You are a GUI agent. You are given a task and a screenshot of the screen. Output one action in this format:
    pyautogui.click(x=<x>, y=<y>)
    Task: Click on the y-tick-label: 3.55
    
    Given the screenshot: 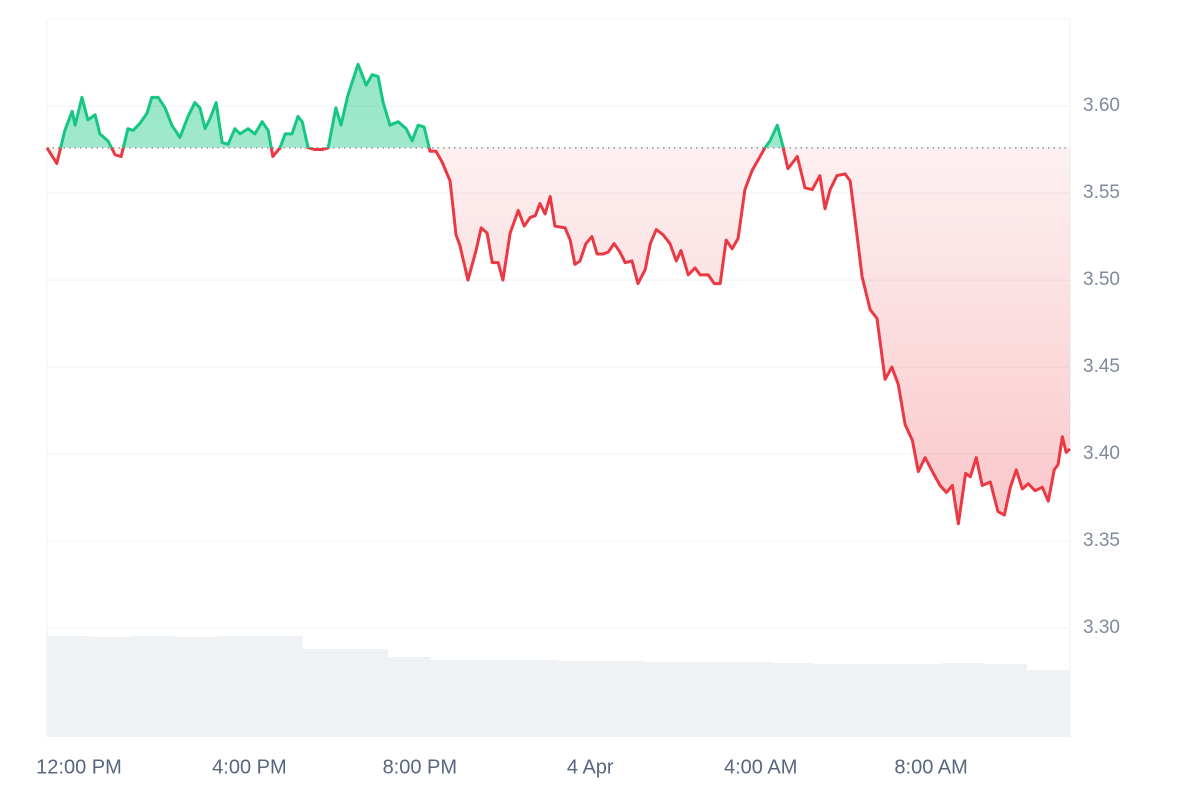 What is the action you would take?
    pyautogui.click(x=1101, y=192)
    